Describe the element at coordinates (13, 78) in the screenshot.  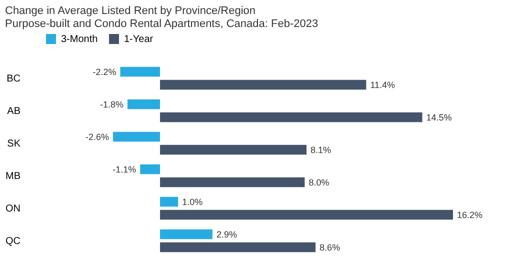
I see `y-tick-label: BC` at that location.